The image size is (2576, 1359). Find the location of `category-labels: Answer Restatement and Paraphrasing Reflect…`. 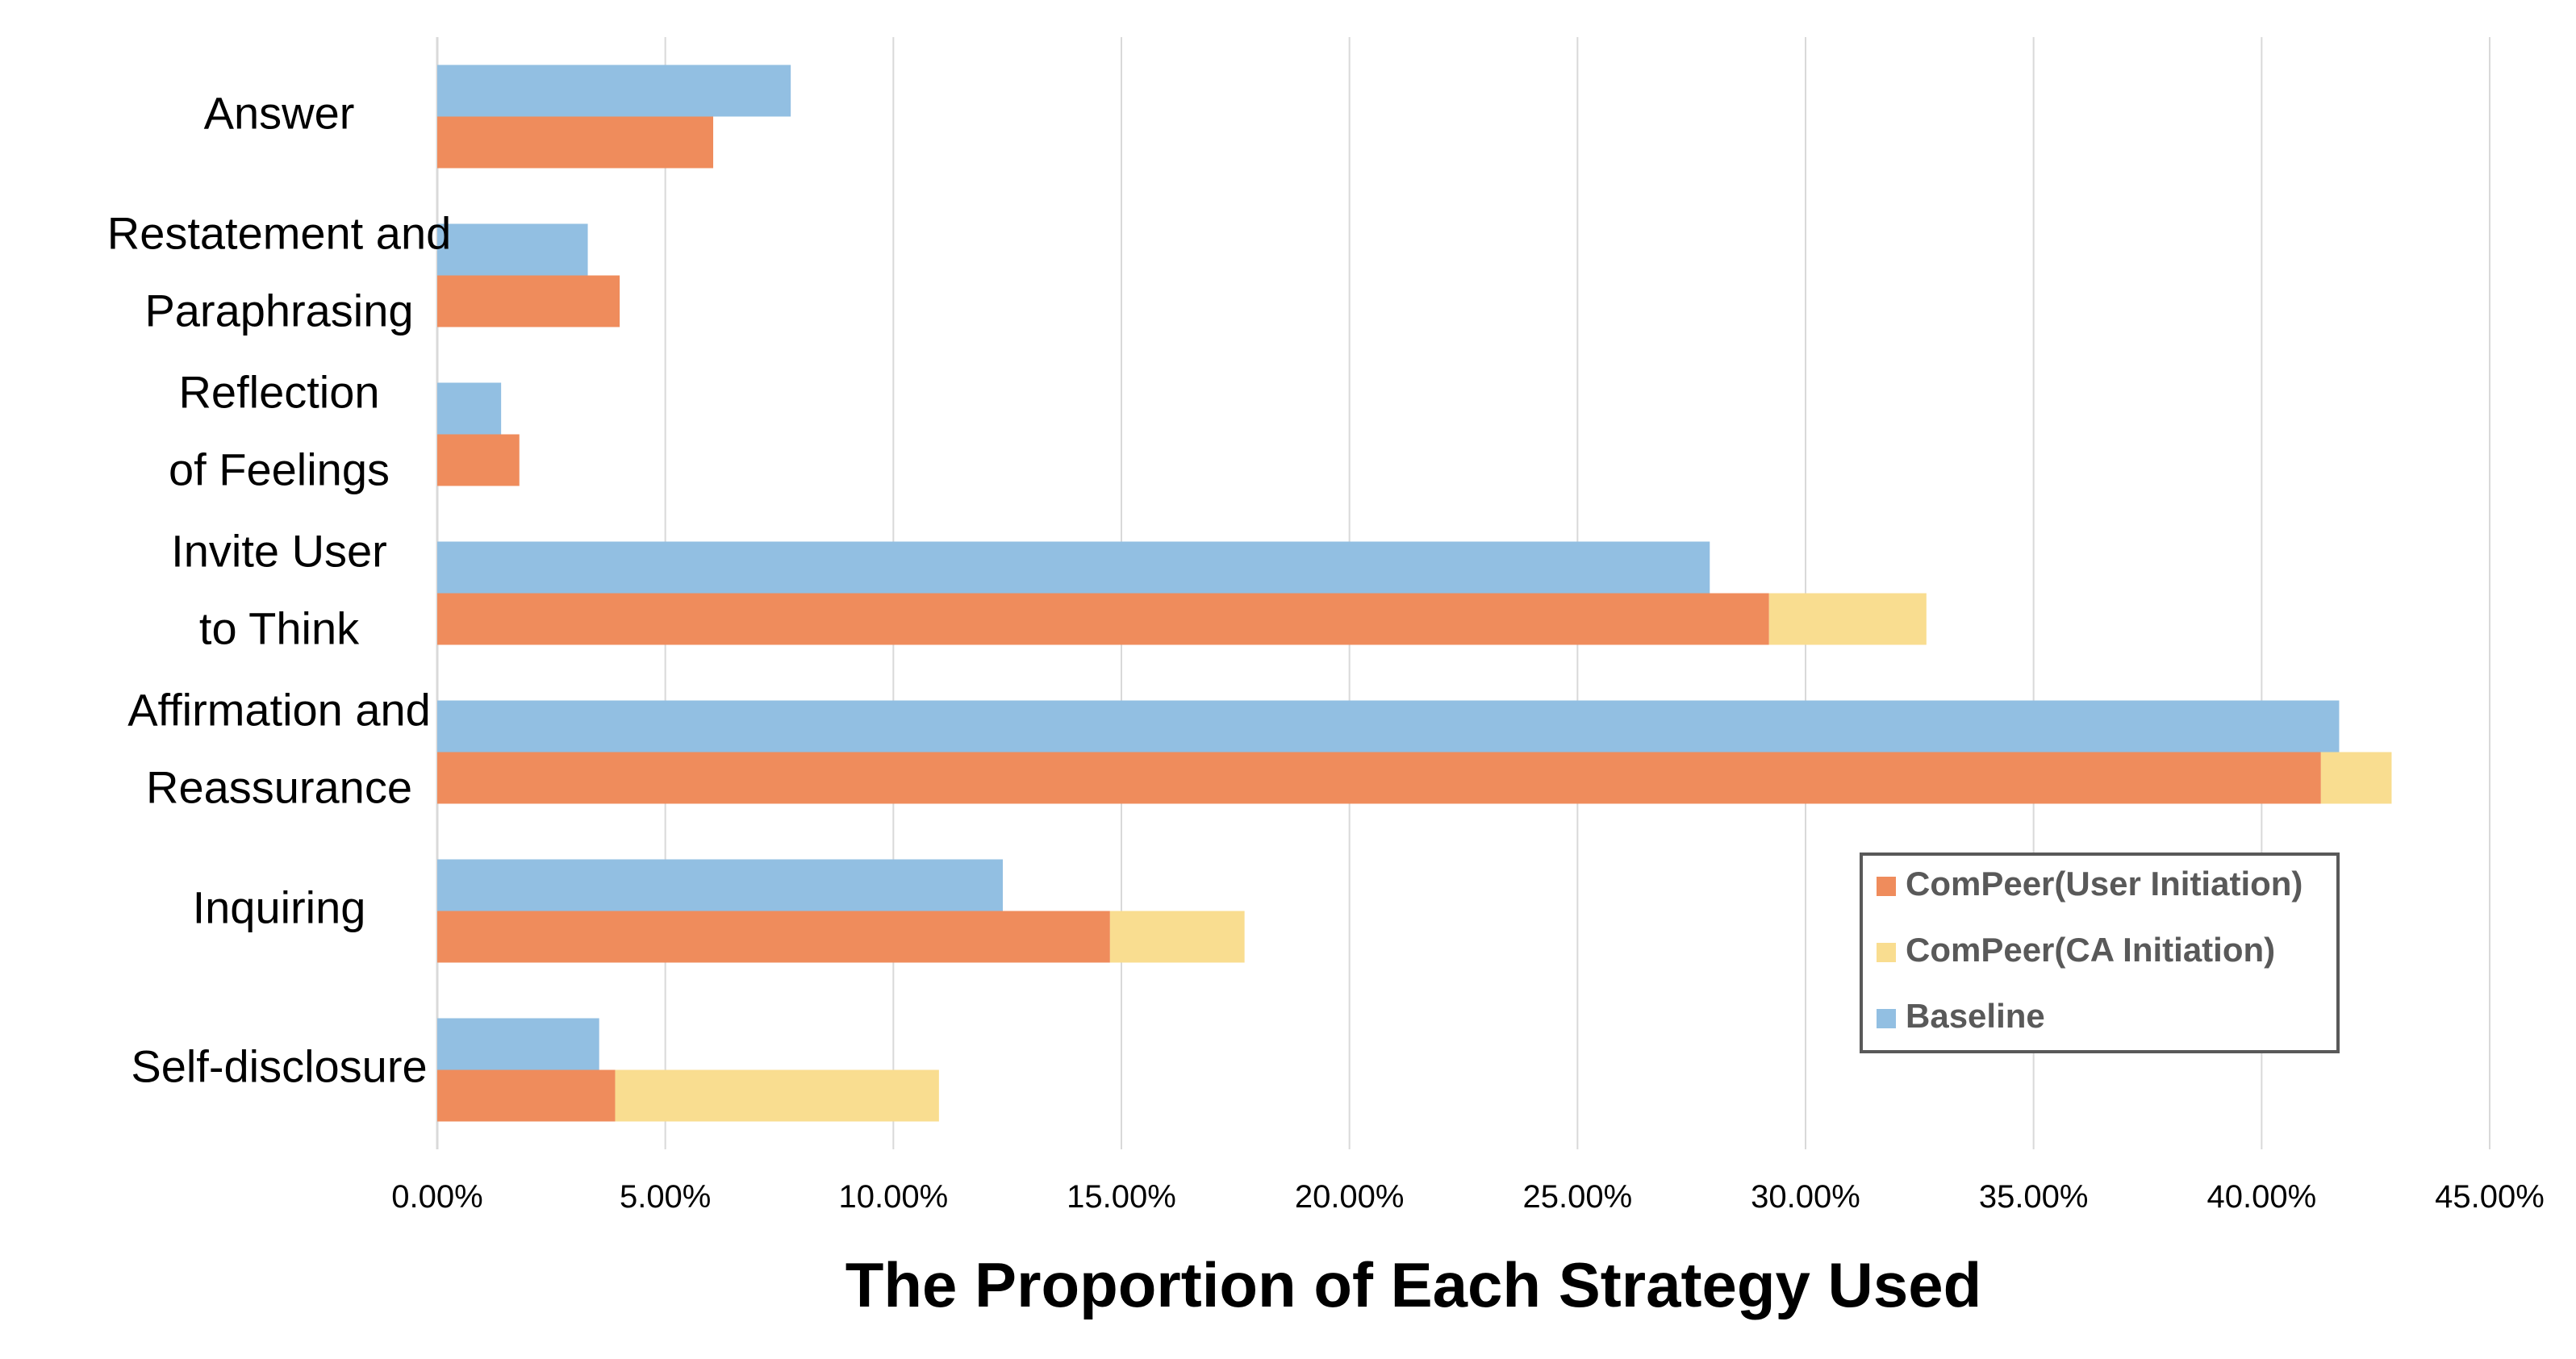

category-labels: Answer Restatement and Paraphrasing Reflect… is located at coordinates (279, 589).